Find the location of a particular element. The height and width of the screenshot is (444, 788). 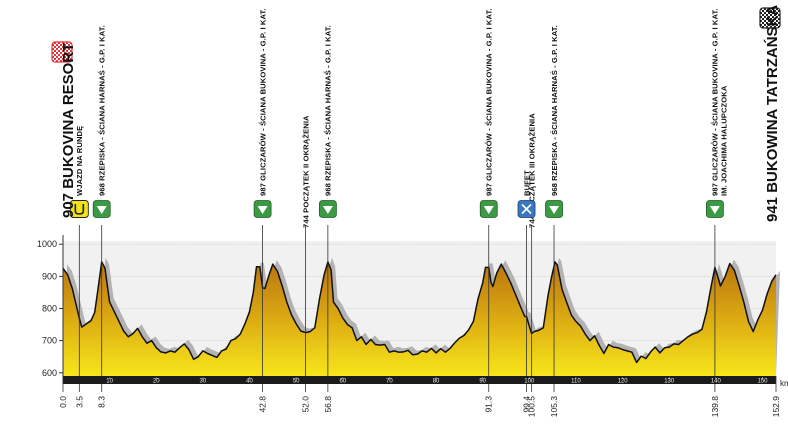

distance-scale-bar is located at coordinates (419, 380).